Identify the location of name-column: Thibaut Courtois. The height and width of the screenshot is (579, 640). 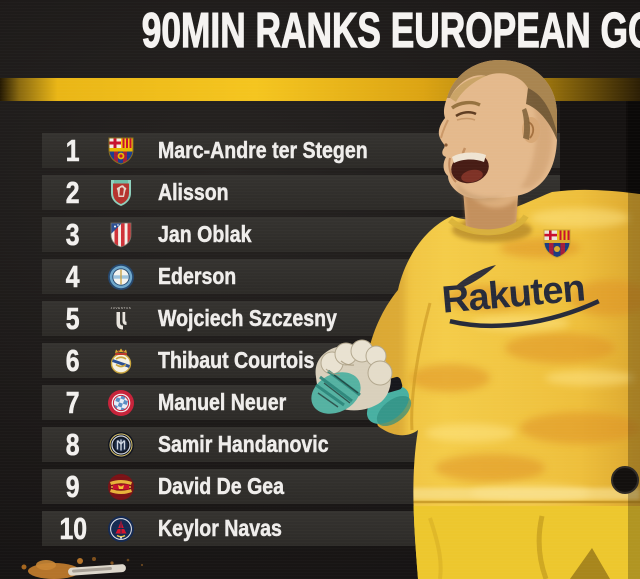
(250, 360).